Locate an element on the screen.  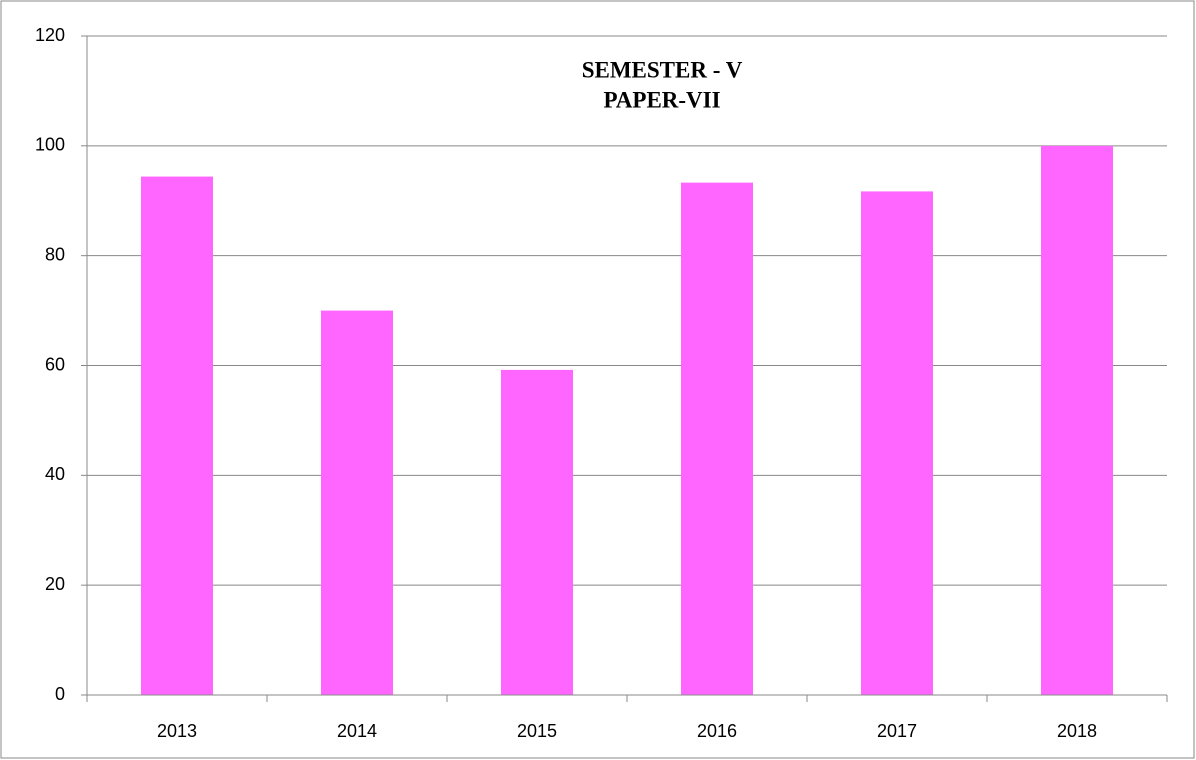
y-tick-label: 80 is located at coordinates (55, 254).